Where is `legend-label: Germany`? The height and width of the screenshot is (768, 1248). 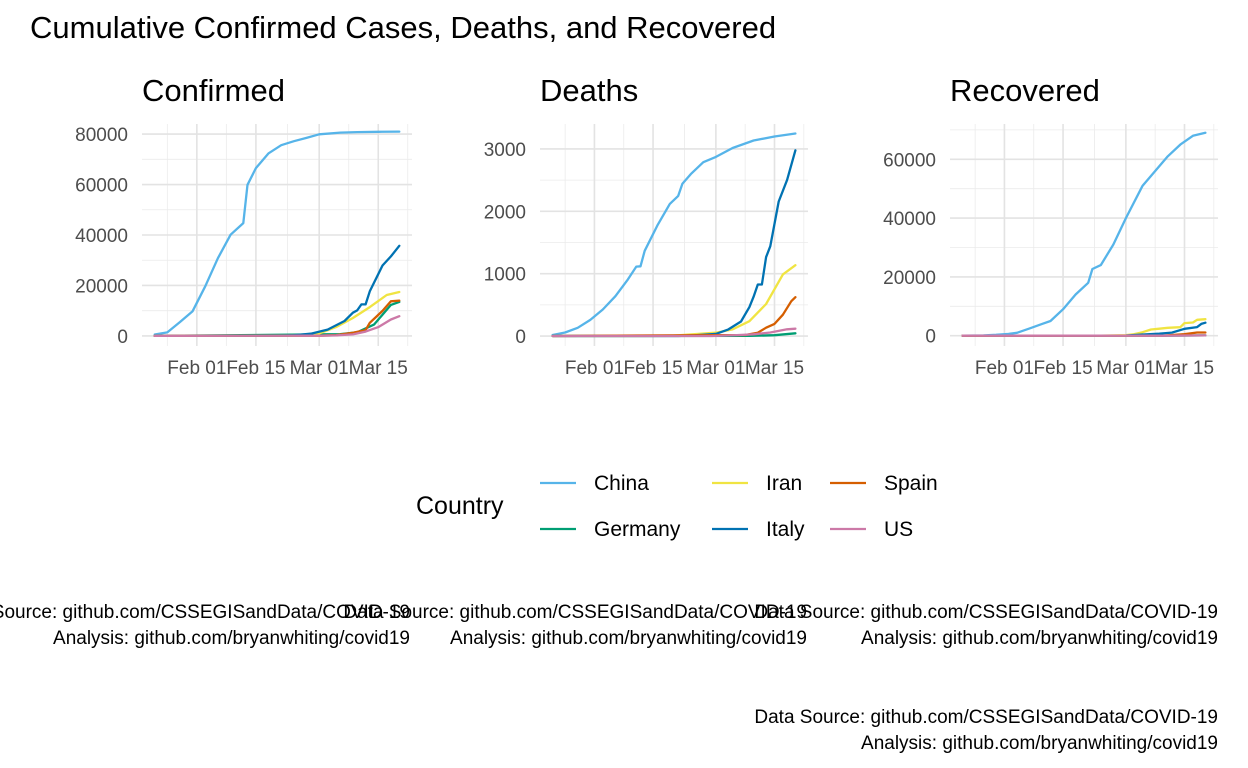
legend-label: Germany is located at coordinates (637, 529).